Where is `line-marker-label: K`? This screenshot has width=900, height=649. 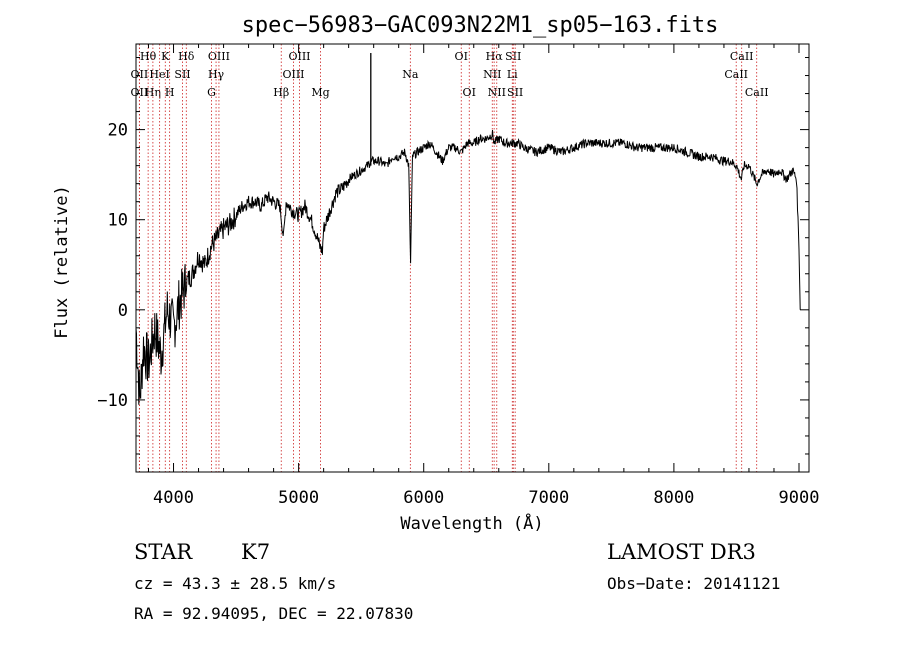
line-marker-label: K is located at coordinates (165, 56).